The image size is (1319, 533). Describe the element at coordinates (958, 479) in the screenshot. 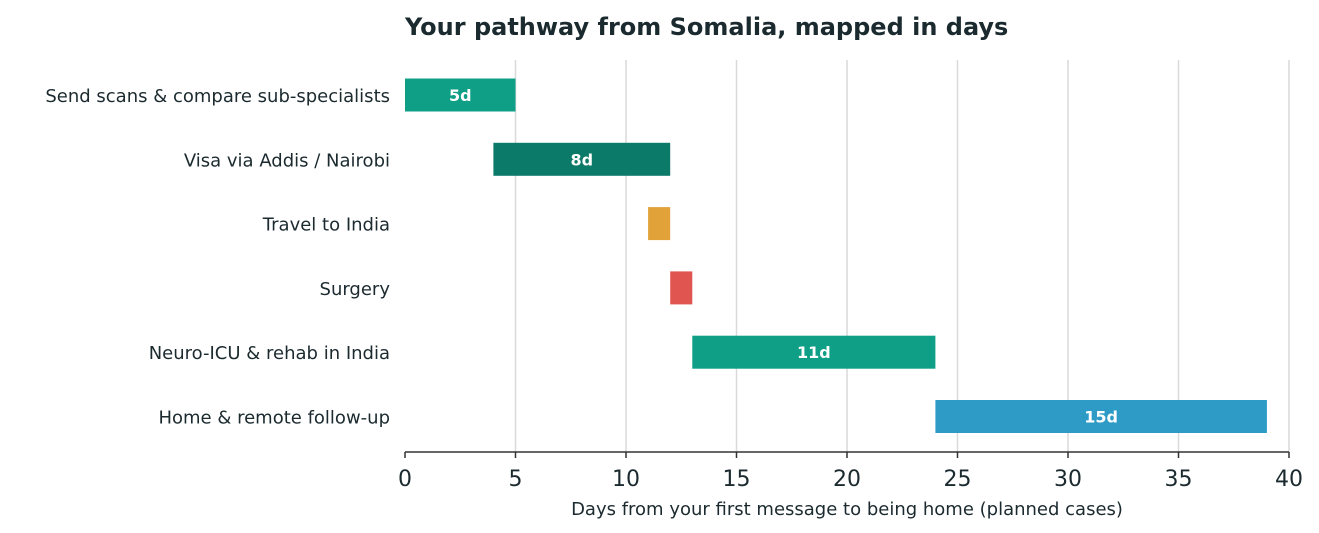

I see `x-tick-label-5: 25` at that location.